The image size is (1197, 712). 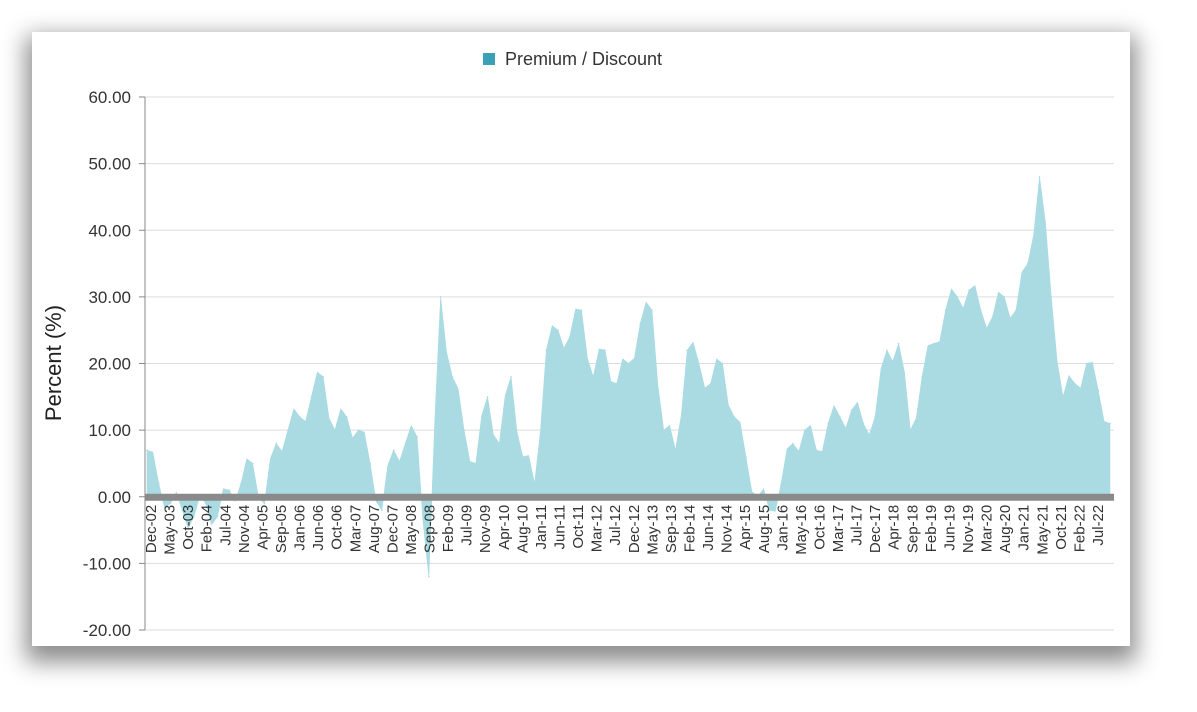 I want to click on x-tick-label: Sep-13, so click(x=671, y=529).